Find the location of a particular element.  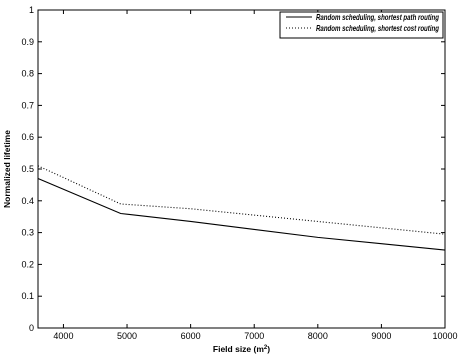

y-tick-label: 0.4 is located at coordinates (27, 201).